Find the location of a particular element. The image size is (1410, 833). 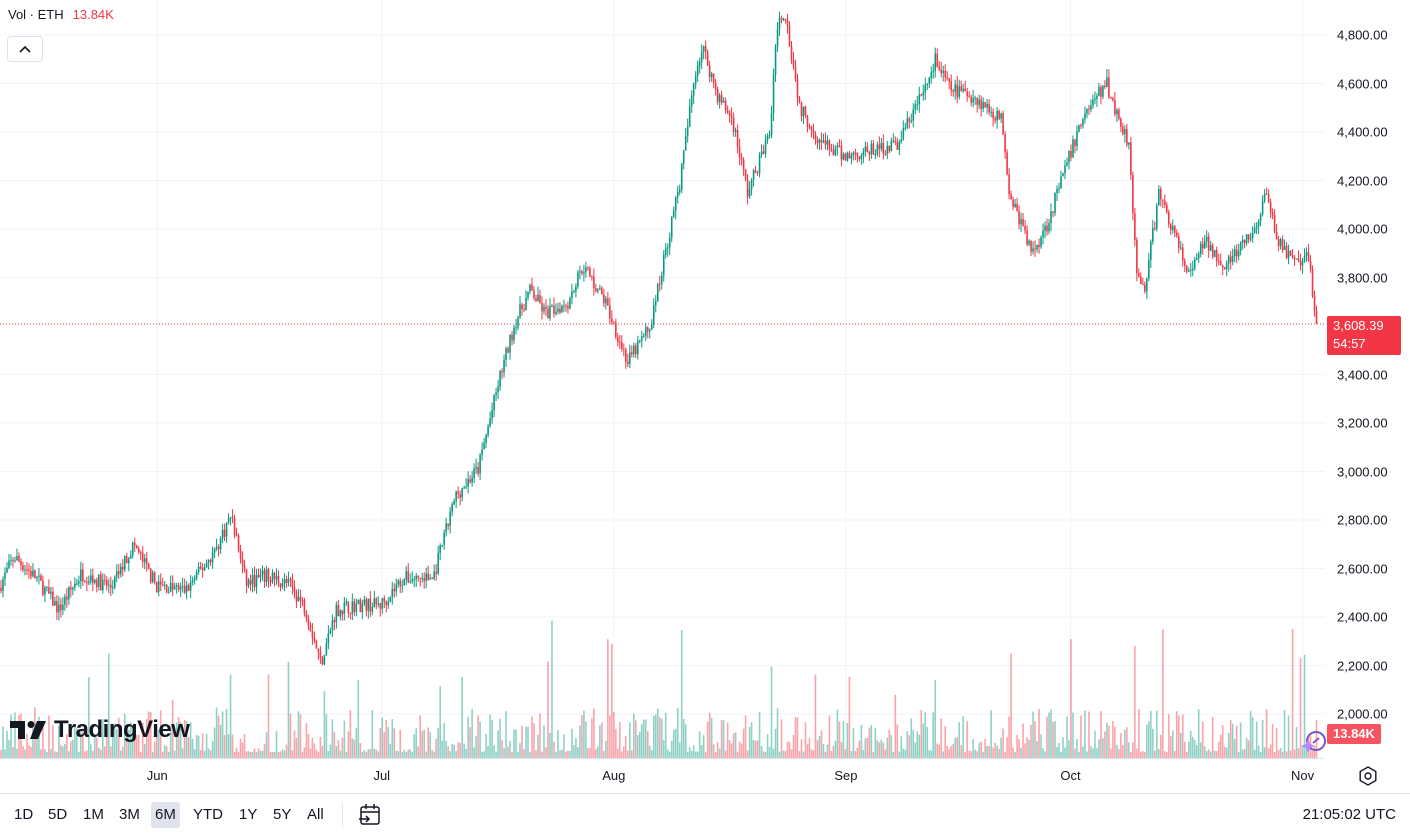

chart-settings-icon is located at coordinates (1368, 776).